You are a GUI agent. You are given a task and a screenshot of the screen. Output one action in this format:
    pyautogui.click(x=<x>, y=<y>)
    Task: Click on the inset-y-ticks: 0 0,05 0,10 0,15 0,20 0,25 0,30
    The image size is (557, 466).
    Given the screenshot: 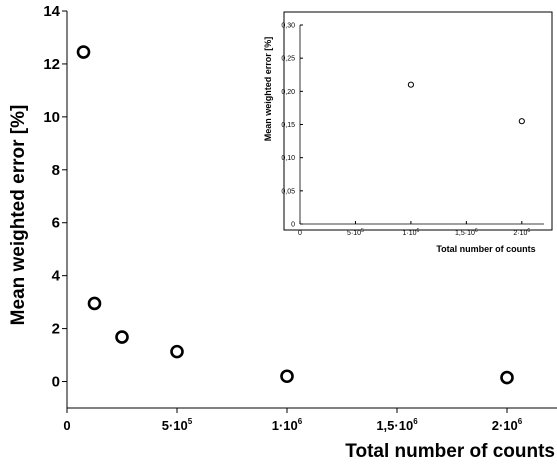 What is the action you would take?
    pyautogui.click(x=292, y=126)
    